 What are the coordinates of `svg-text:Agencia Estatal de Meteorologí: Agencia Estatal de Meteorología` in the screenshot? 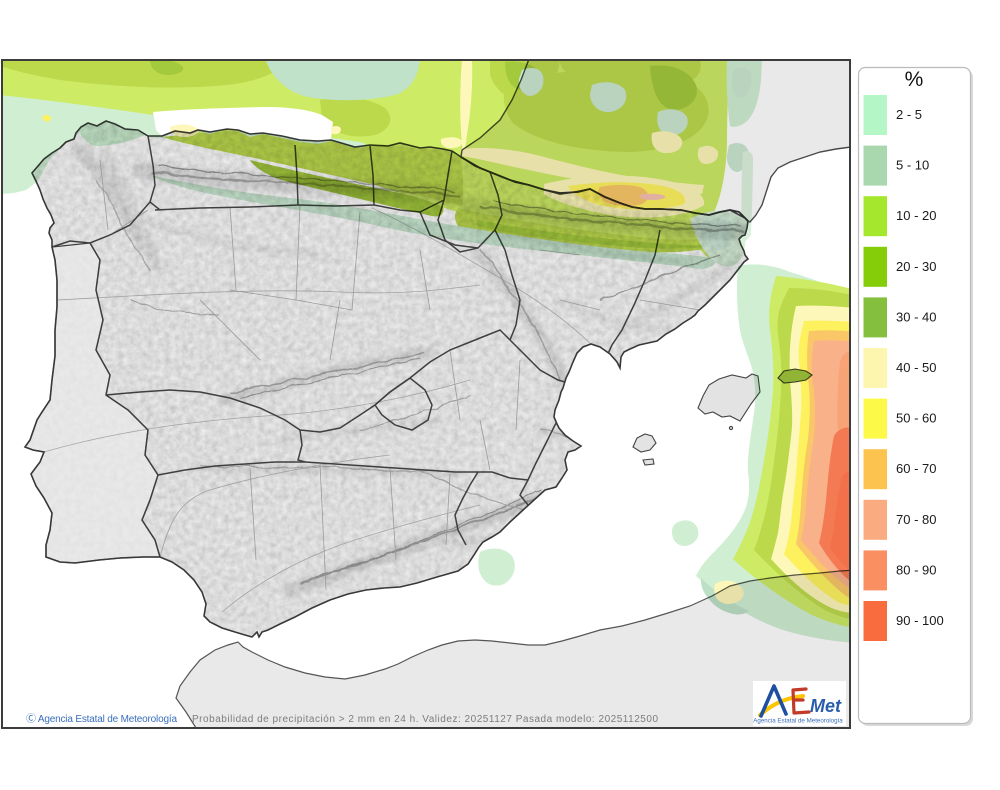 It's located at (798, 721).